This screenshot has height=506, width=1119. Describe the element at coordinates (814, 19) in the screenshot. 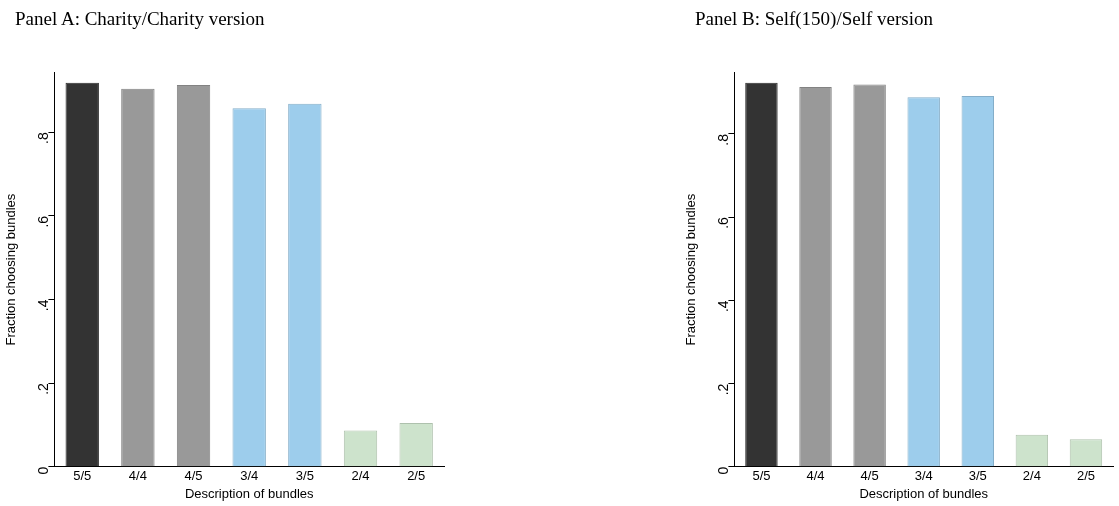

I see `chart-title: Panel B: Self(150)/Self version` at that location.